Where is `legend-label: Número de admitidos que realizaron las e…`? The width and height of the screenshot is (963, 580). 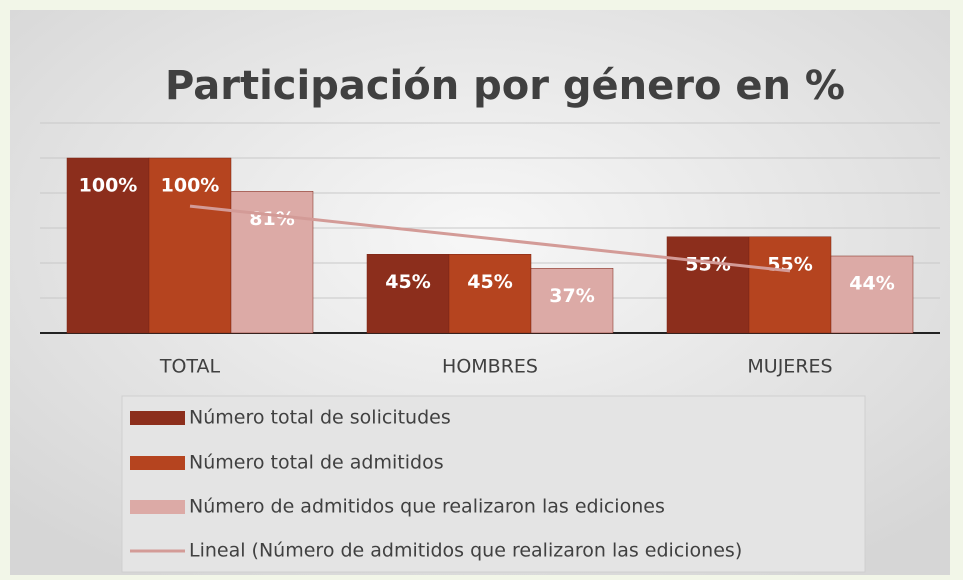 legend-label: Número de admitidos que realizaron las e… is located at coordinates (427, 507).